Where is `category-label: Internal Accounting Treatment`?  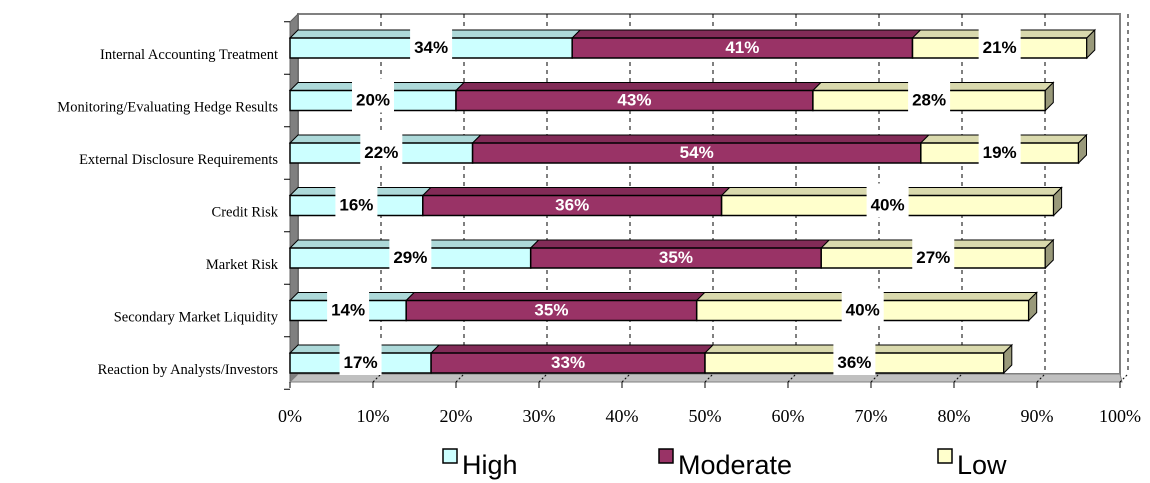 category-label: Internal Accounting Treatment is located at coordinates (189, 55).